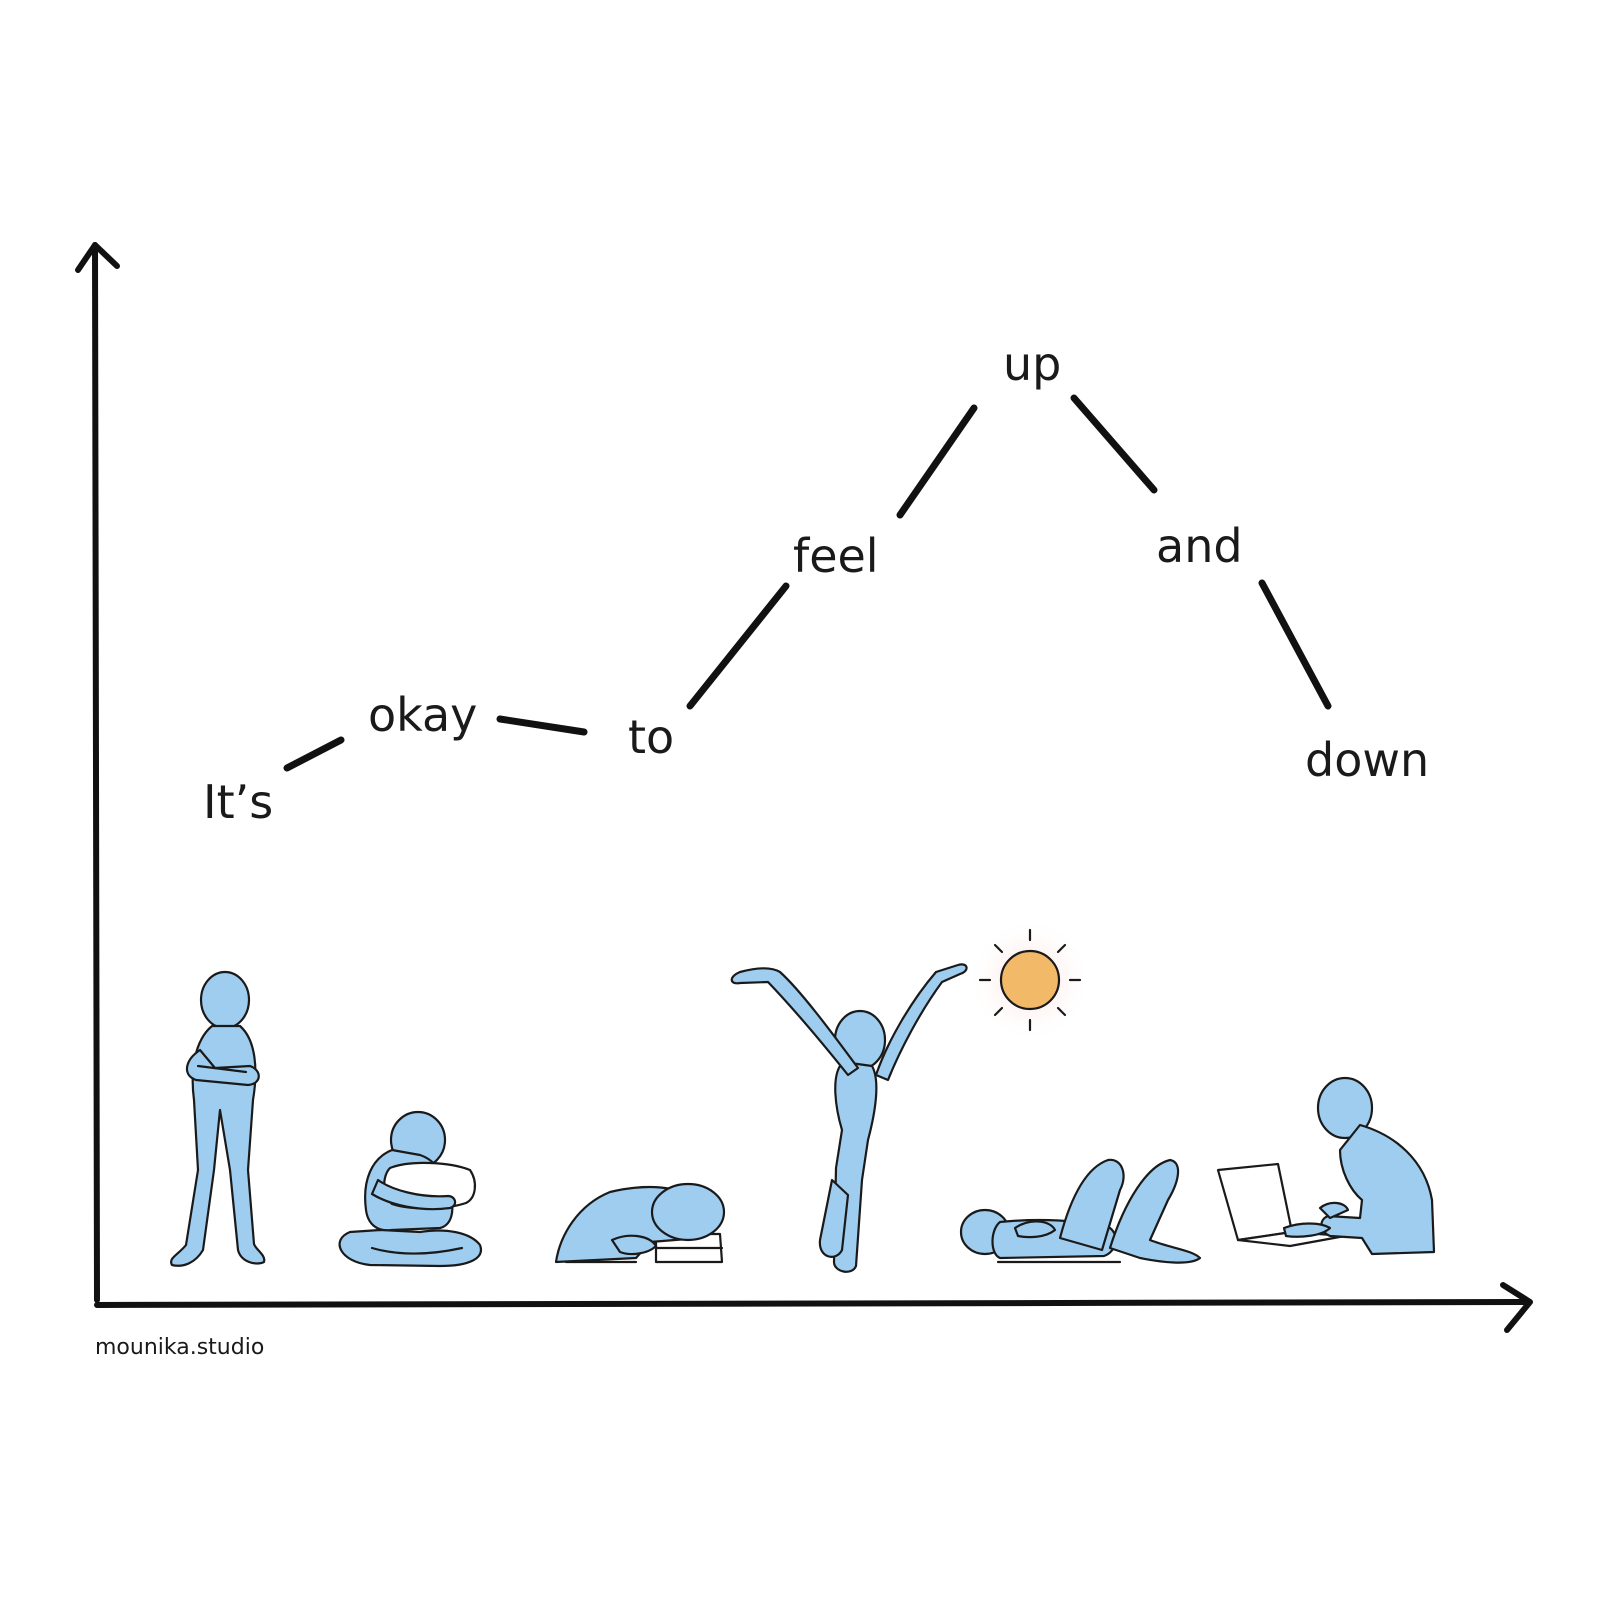 This screenshot has width=1600, height=1600. What do you see at coordinates (96, 772) in the screenshot?
I see `y-axis` at bounding box center [96, 772].